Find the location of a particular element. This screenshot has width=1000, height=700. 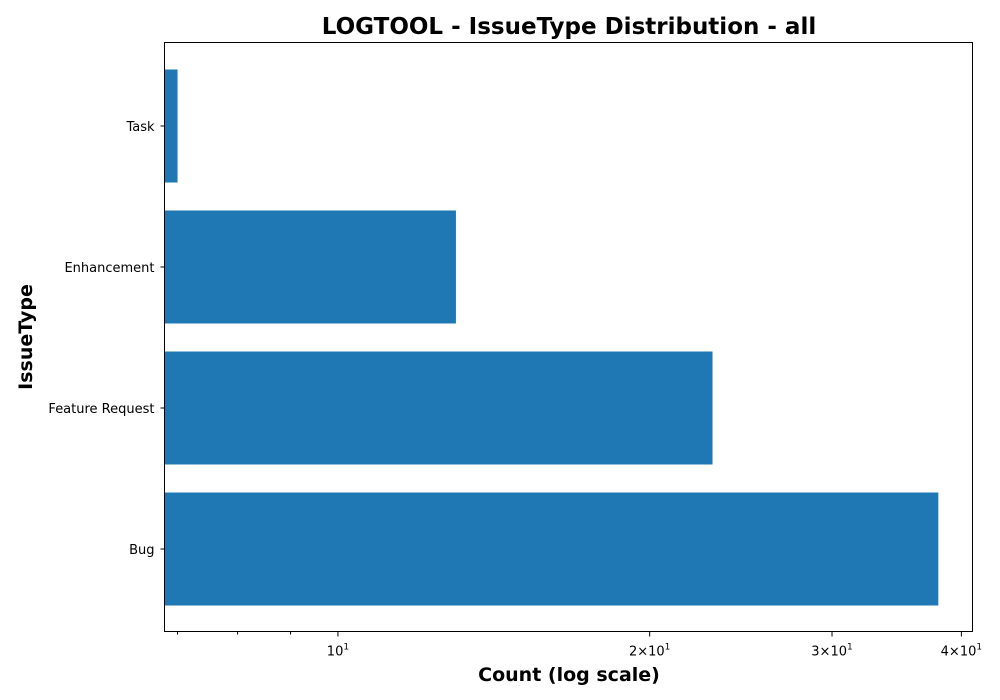

x-tick-label: 3×101 is located at coordinates (831, 651).